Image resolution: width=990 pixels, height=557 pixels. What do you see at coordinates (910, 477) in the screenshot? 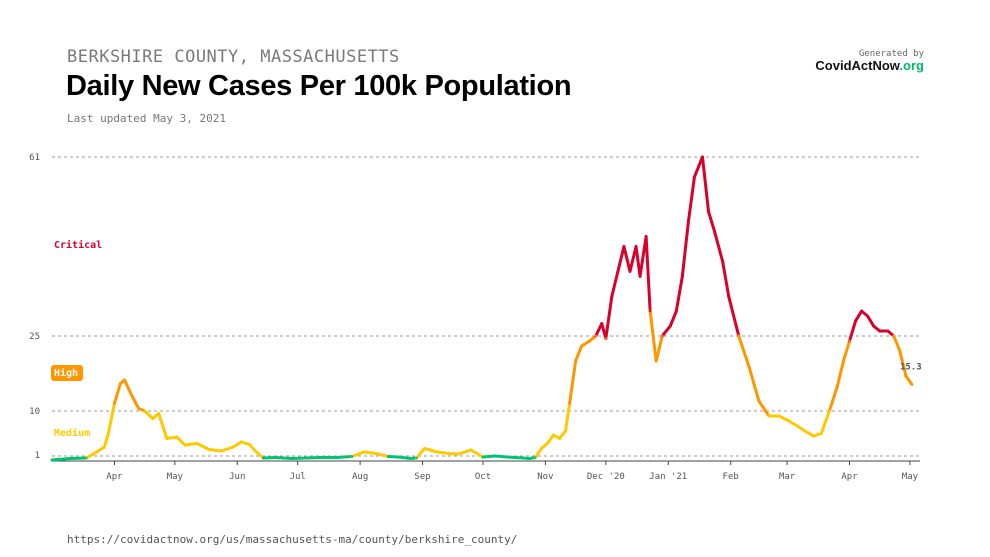
I see `x-tick-label: May` at bounding box center [910, 477].